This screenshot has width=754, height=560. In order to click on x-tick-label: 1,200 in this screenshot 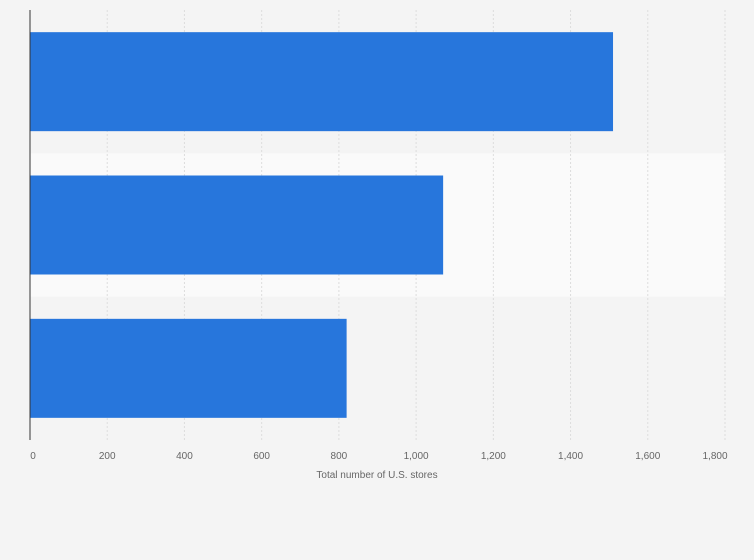, I will do `click(493, 456)`.